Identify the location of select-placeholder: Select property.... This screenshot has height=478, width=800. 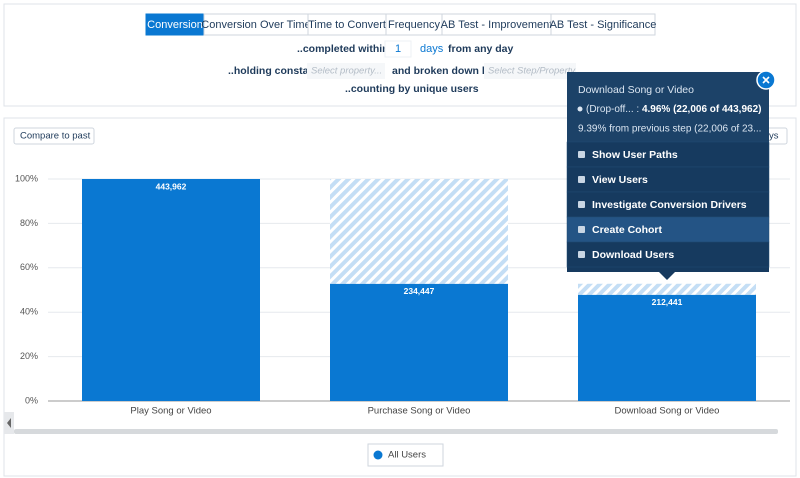
(346, 71).